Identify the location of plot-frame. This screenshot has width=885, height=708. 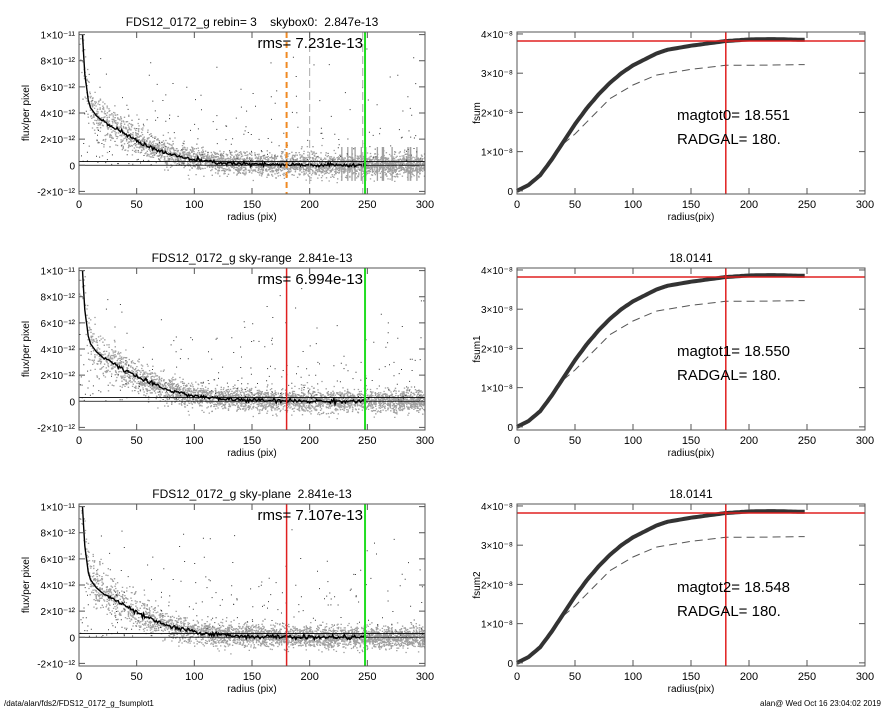
(252, 349).